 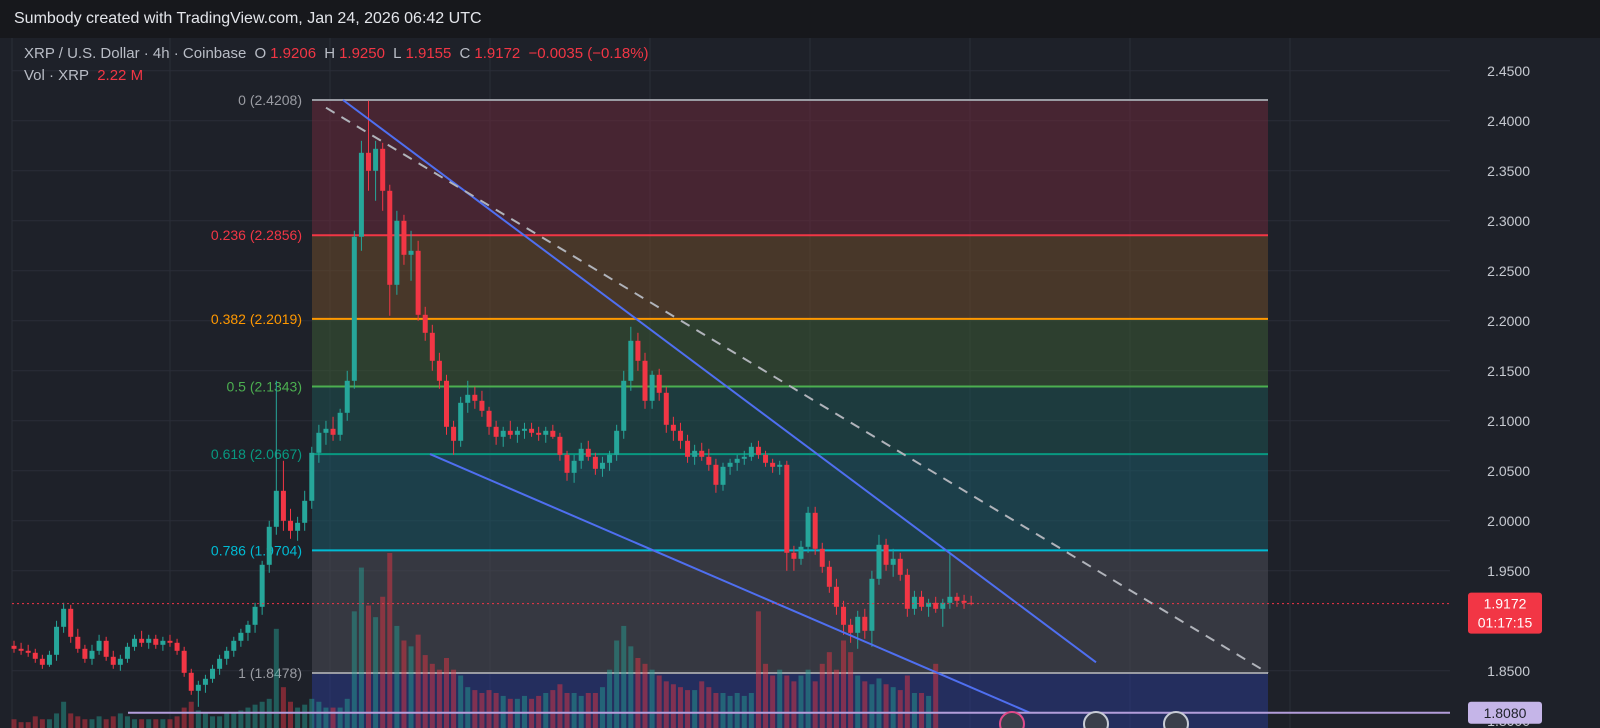 I want to click on support-price-badge, so click(x=1505, y=712).